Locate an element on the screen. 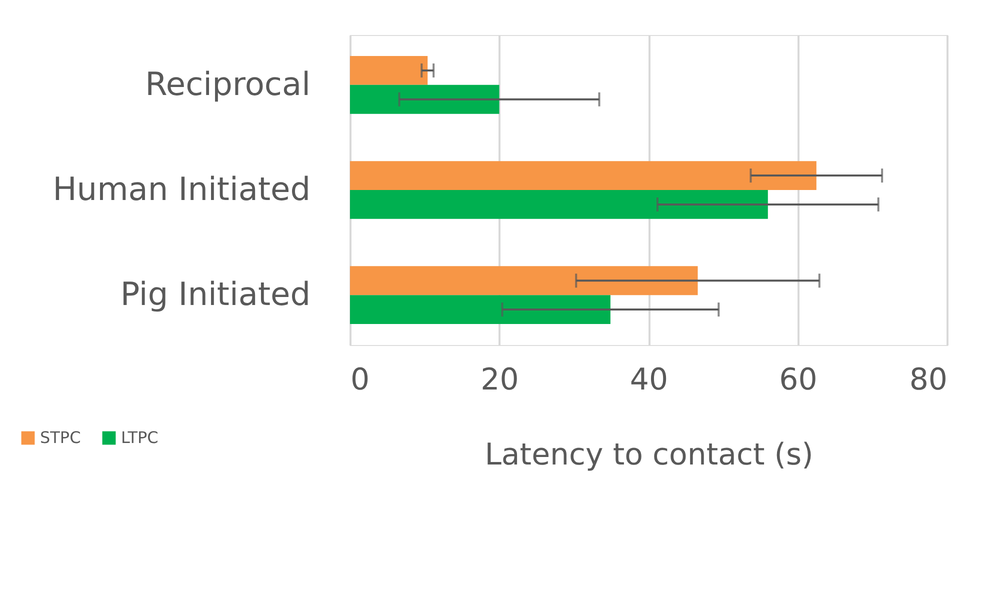 The image size is (1000, 608). x-axis-title: Latency to contact (s) is located at coordinates (649, 455).